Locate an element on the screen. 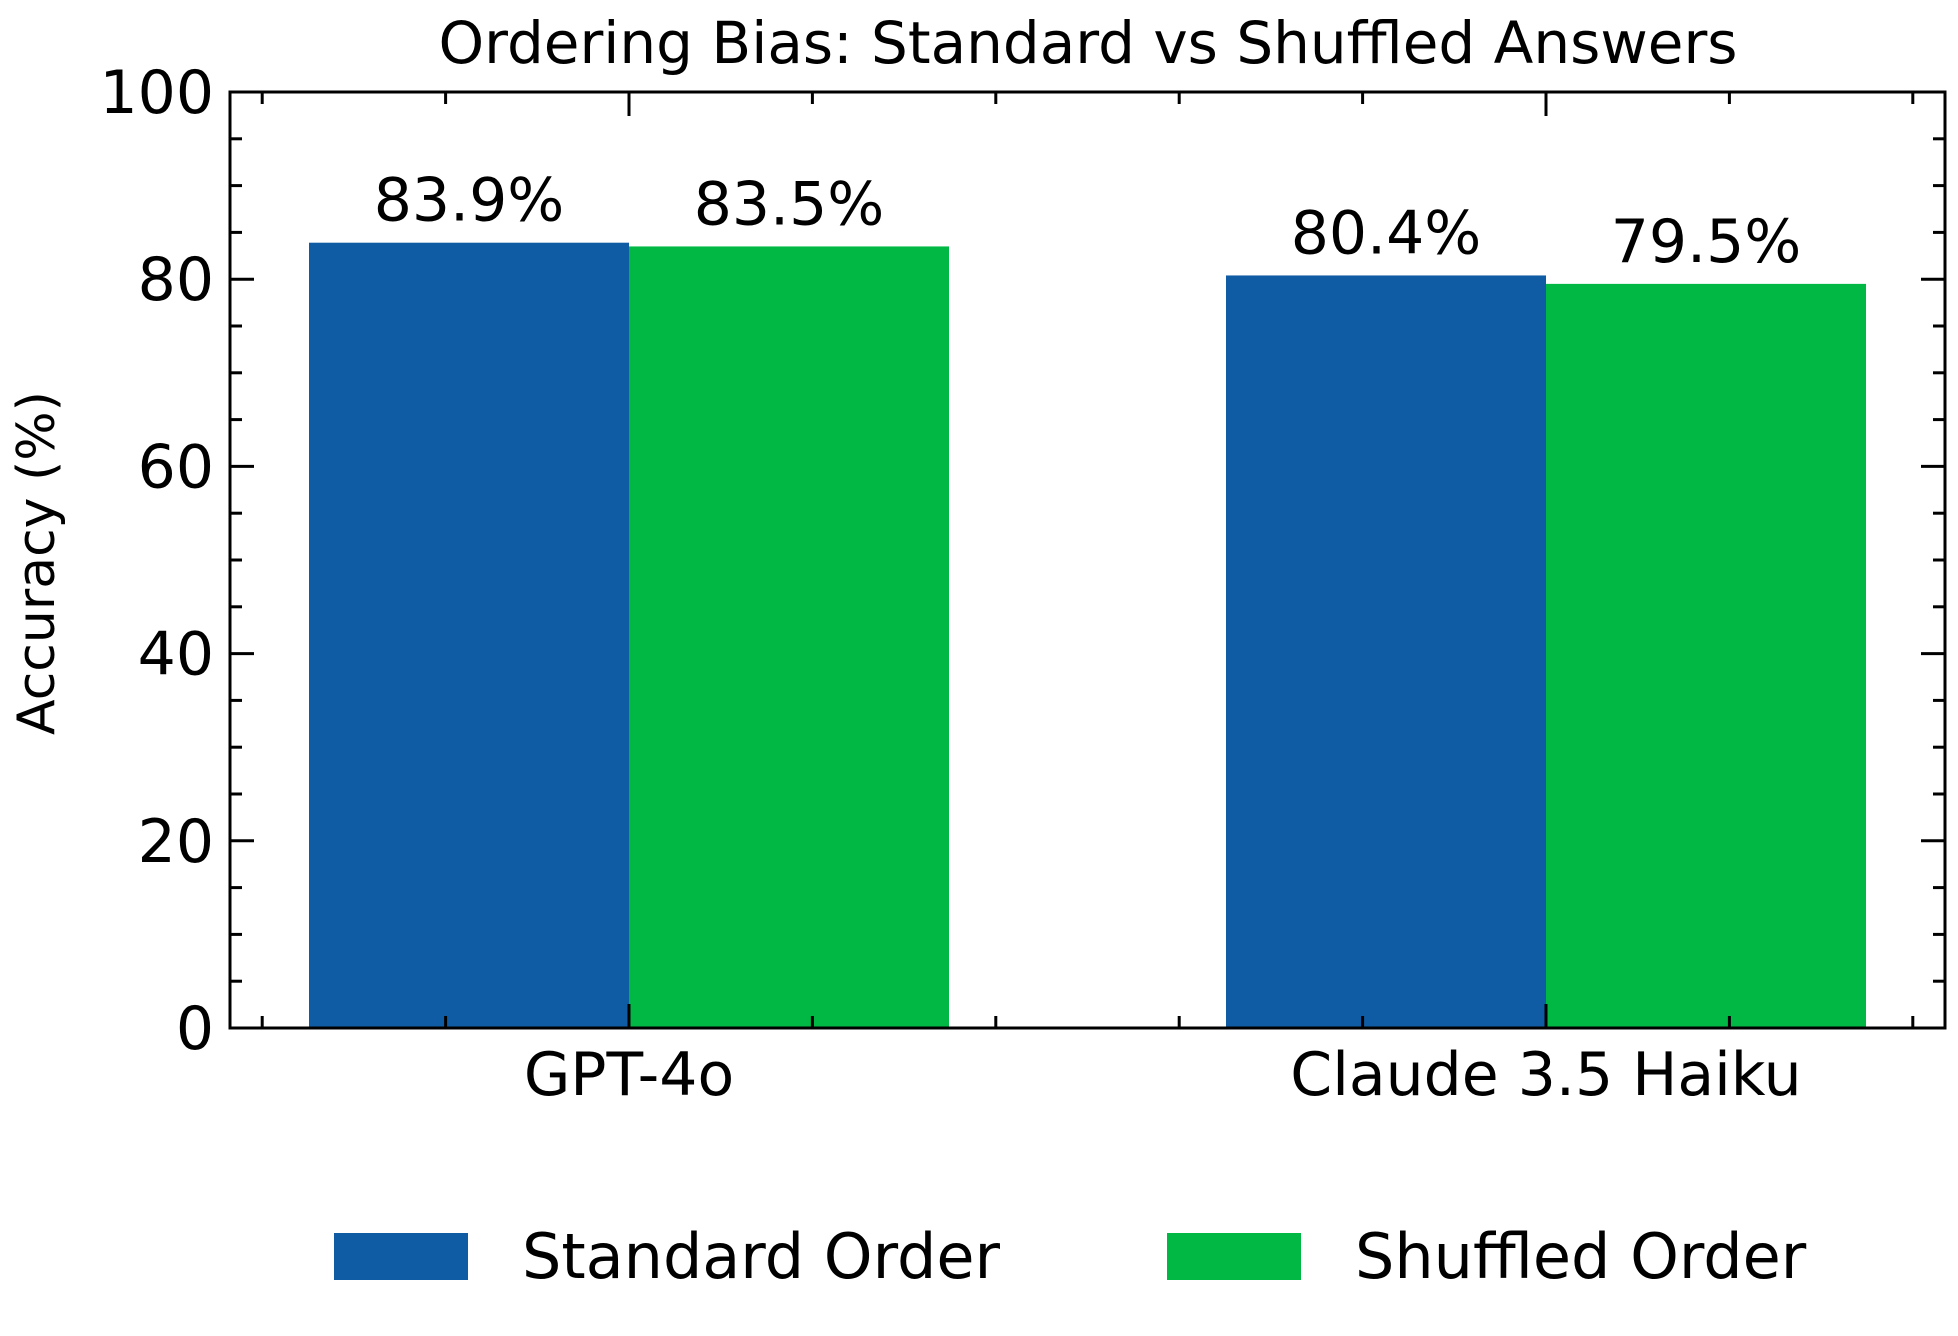 The image size is (1958, 1336). x-tick-label: Claude 3.5 Haiku is located at coordinates (1545, 1075).